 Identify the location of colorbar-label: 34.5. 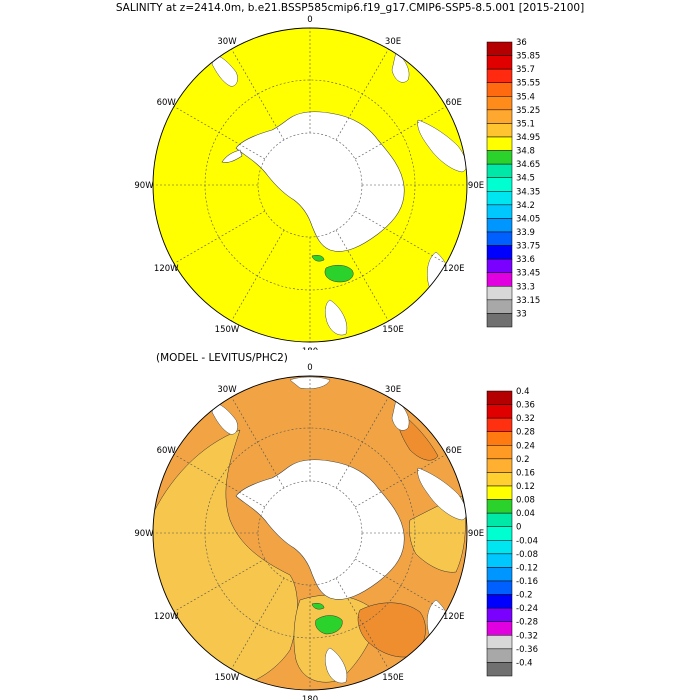
(525, 179).